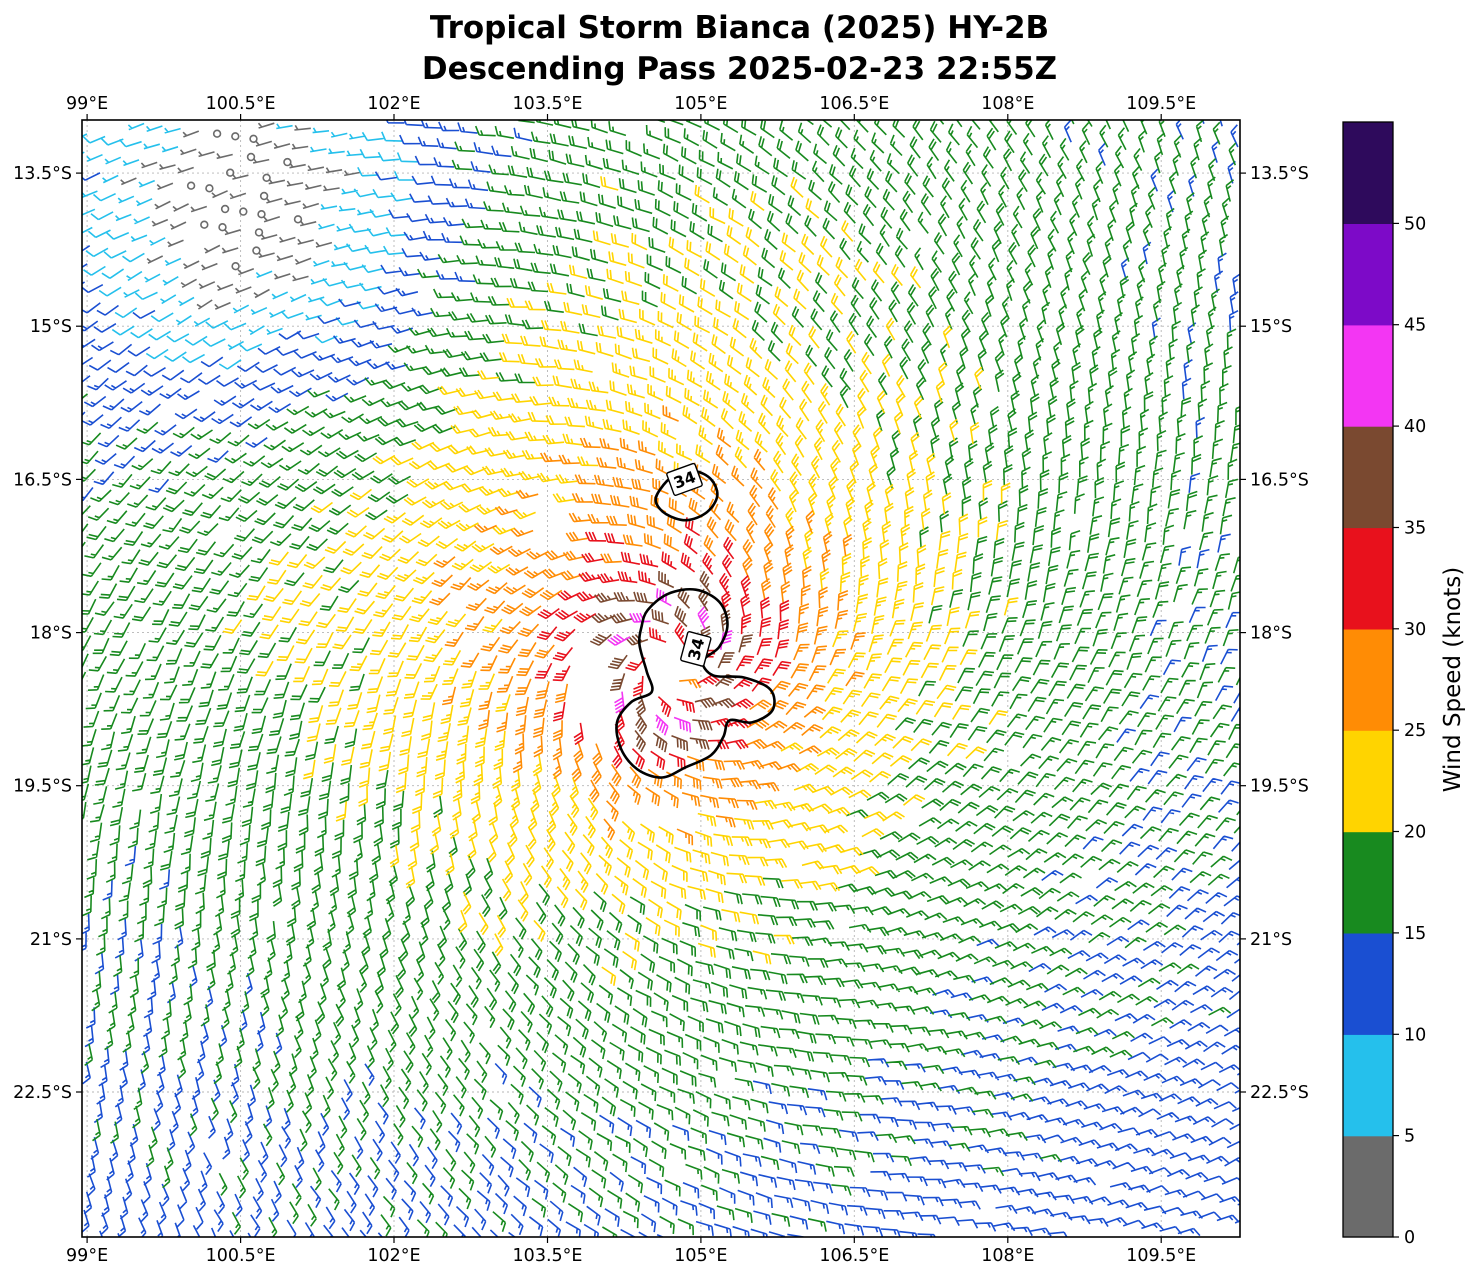 The width and height of the screenshot is (1479, 1264). I want to click on y-tick-label-right: 15°S, so click(1271, 327).